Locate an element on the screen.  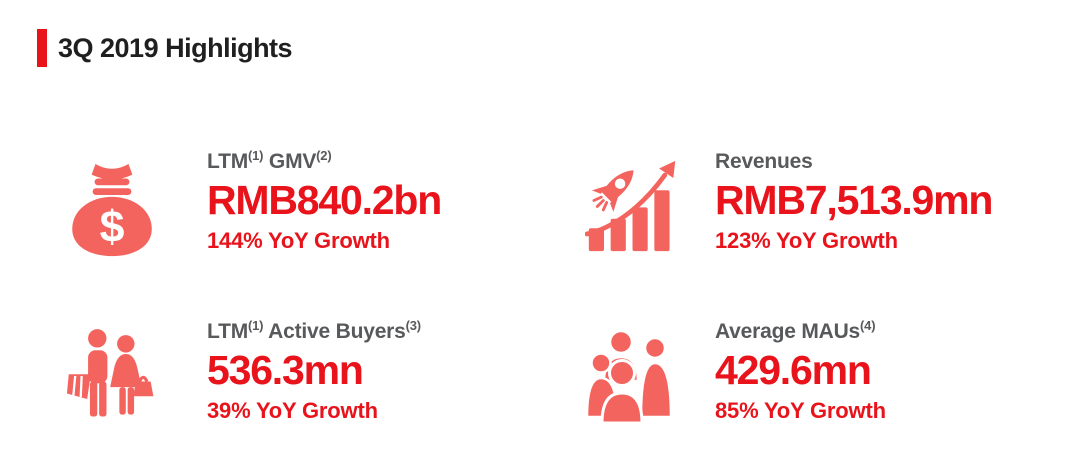
metric-label: LTM(1) GMV(2) is located at coordinates (269, 160).